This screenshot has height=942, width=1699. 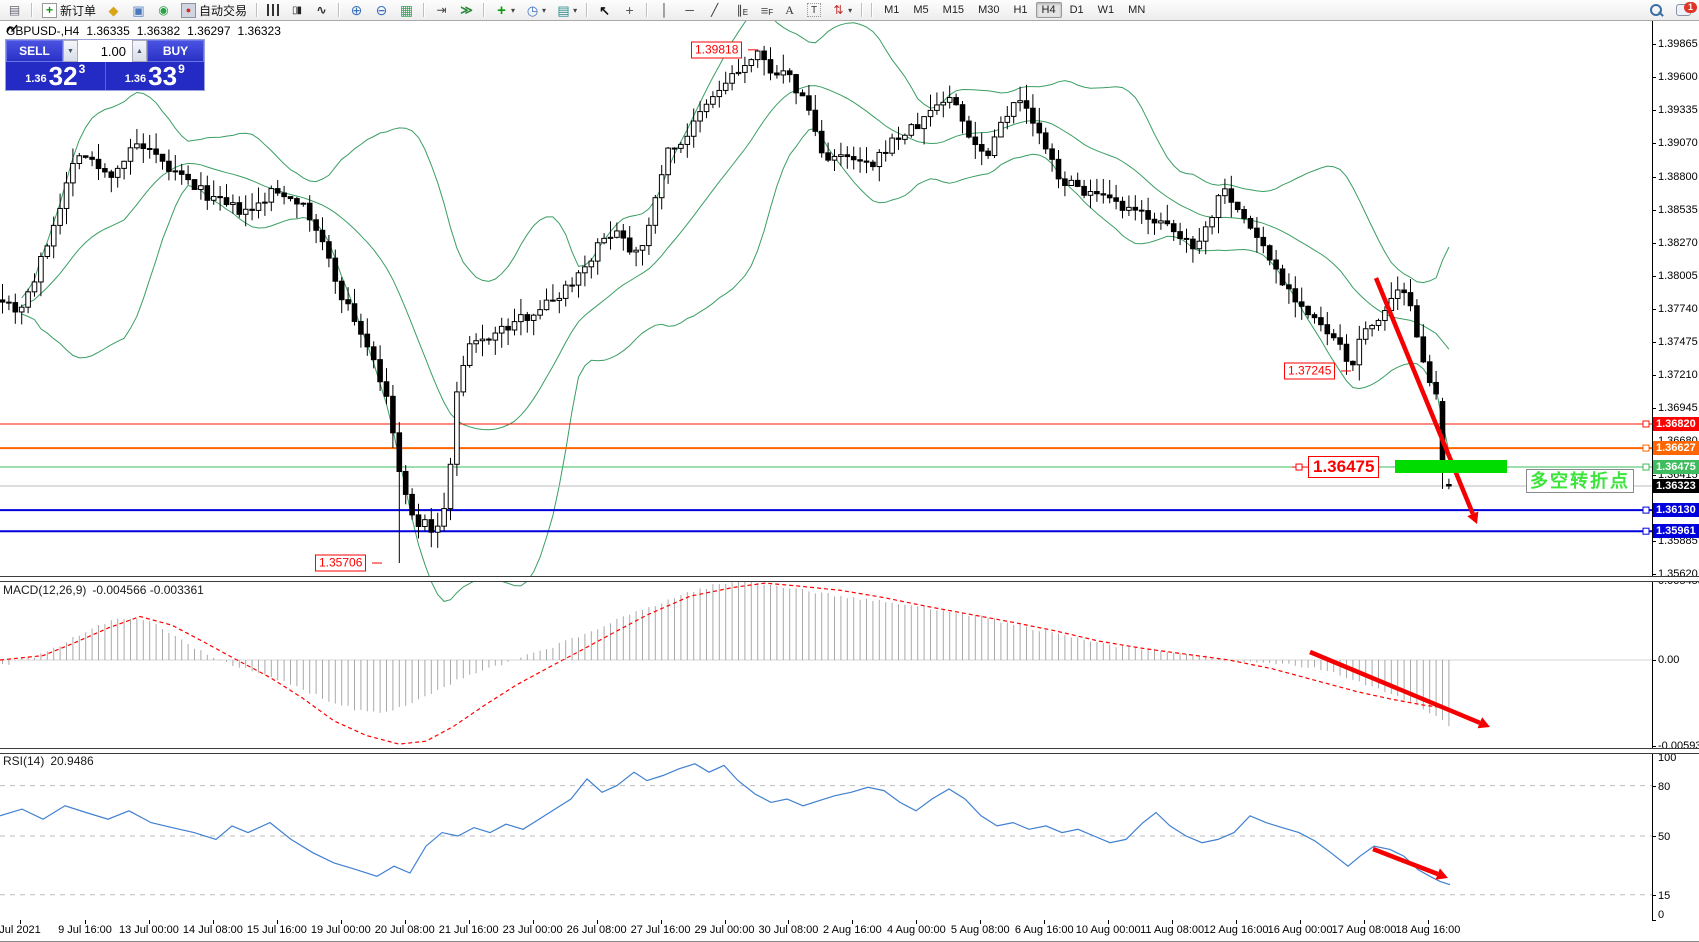 I want to click on note-label: 多空转折点, so click(x=1580, y=481).